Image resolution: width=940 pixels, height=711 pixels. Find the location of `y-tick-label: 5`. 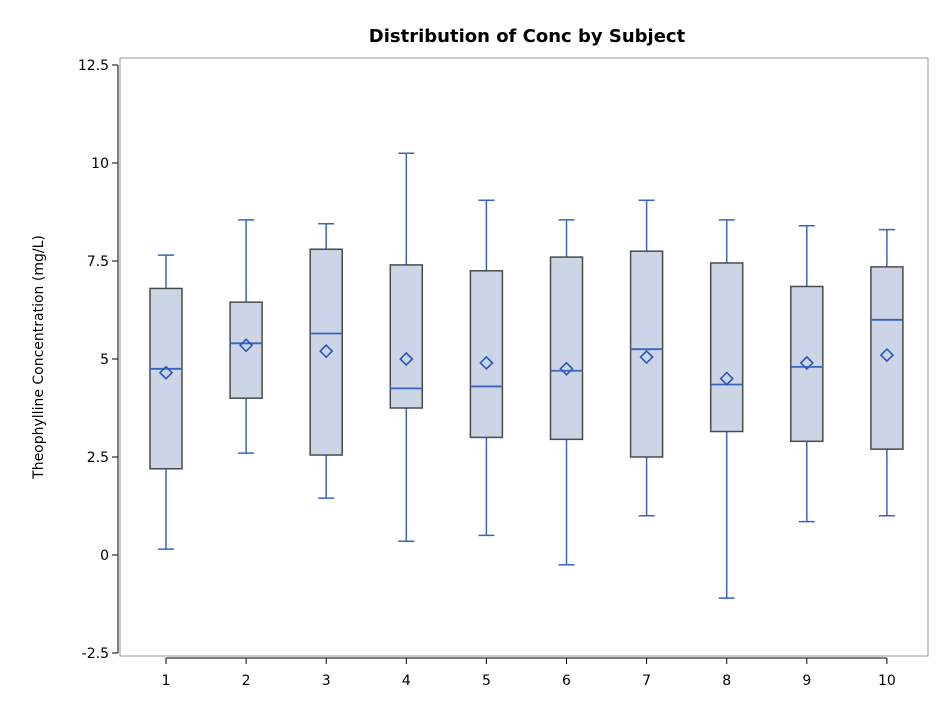

y-tick-label: 5 is located at coordinates (104, 360).